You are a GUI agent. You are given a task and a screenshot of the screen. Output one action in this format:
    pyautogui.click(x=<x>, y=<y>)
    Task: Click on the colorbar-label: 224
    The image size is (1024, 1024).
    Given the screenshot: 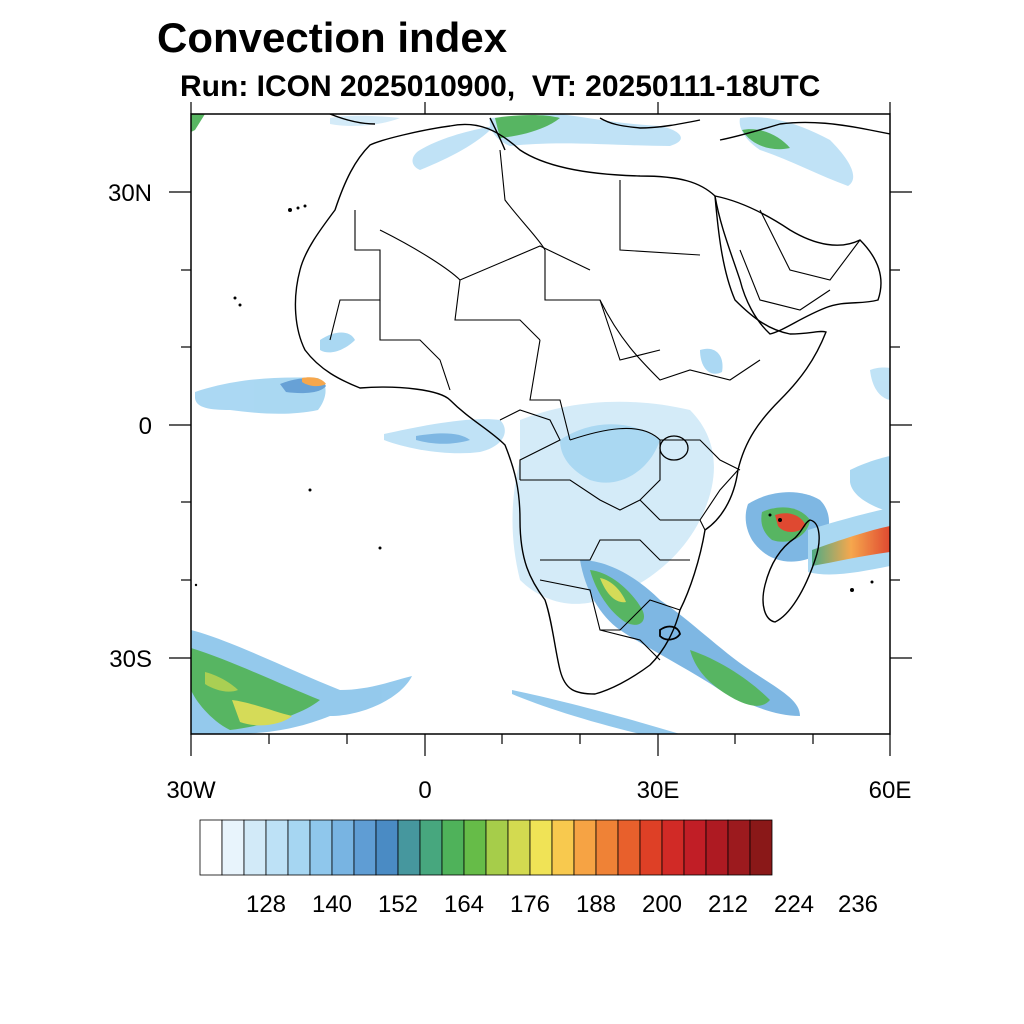 What is the action you would take?
    pyautogui.click(x=794, y=904)
    